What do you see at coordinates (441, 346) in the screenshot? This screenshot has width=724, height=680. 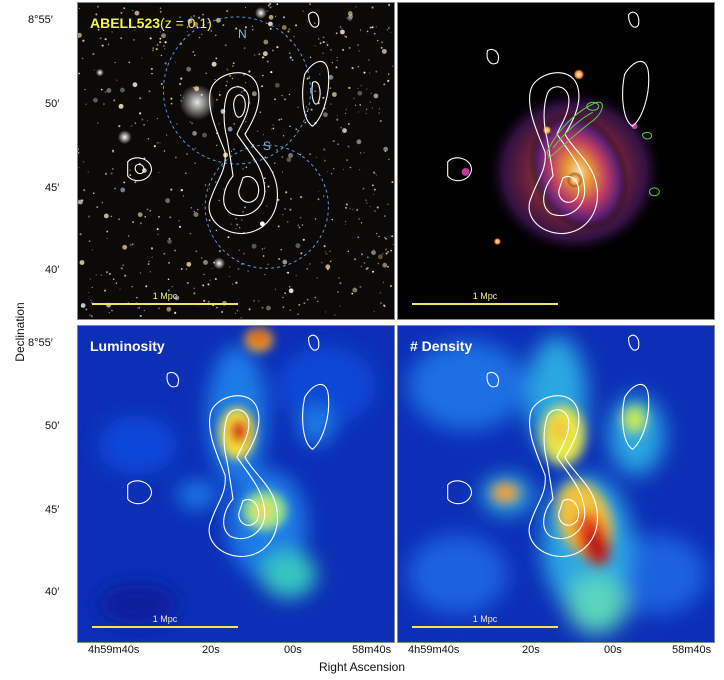 I see `density-title: # Density` at bounding box center [441, 346].